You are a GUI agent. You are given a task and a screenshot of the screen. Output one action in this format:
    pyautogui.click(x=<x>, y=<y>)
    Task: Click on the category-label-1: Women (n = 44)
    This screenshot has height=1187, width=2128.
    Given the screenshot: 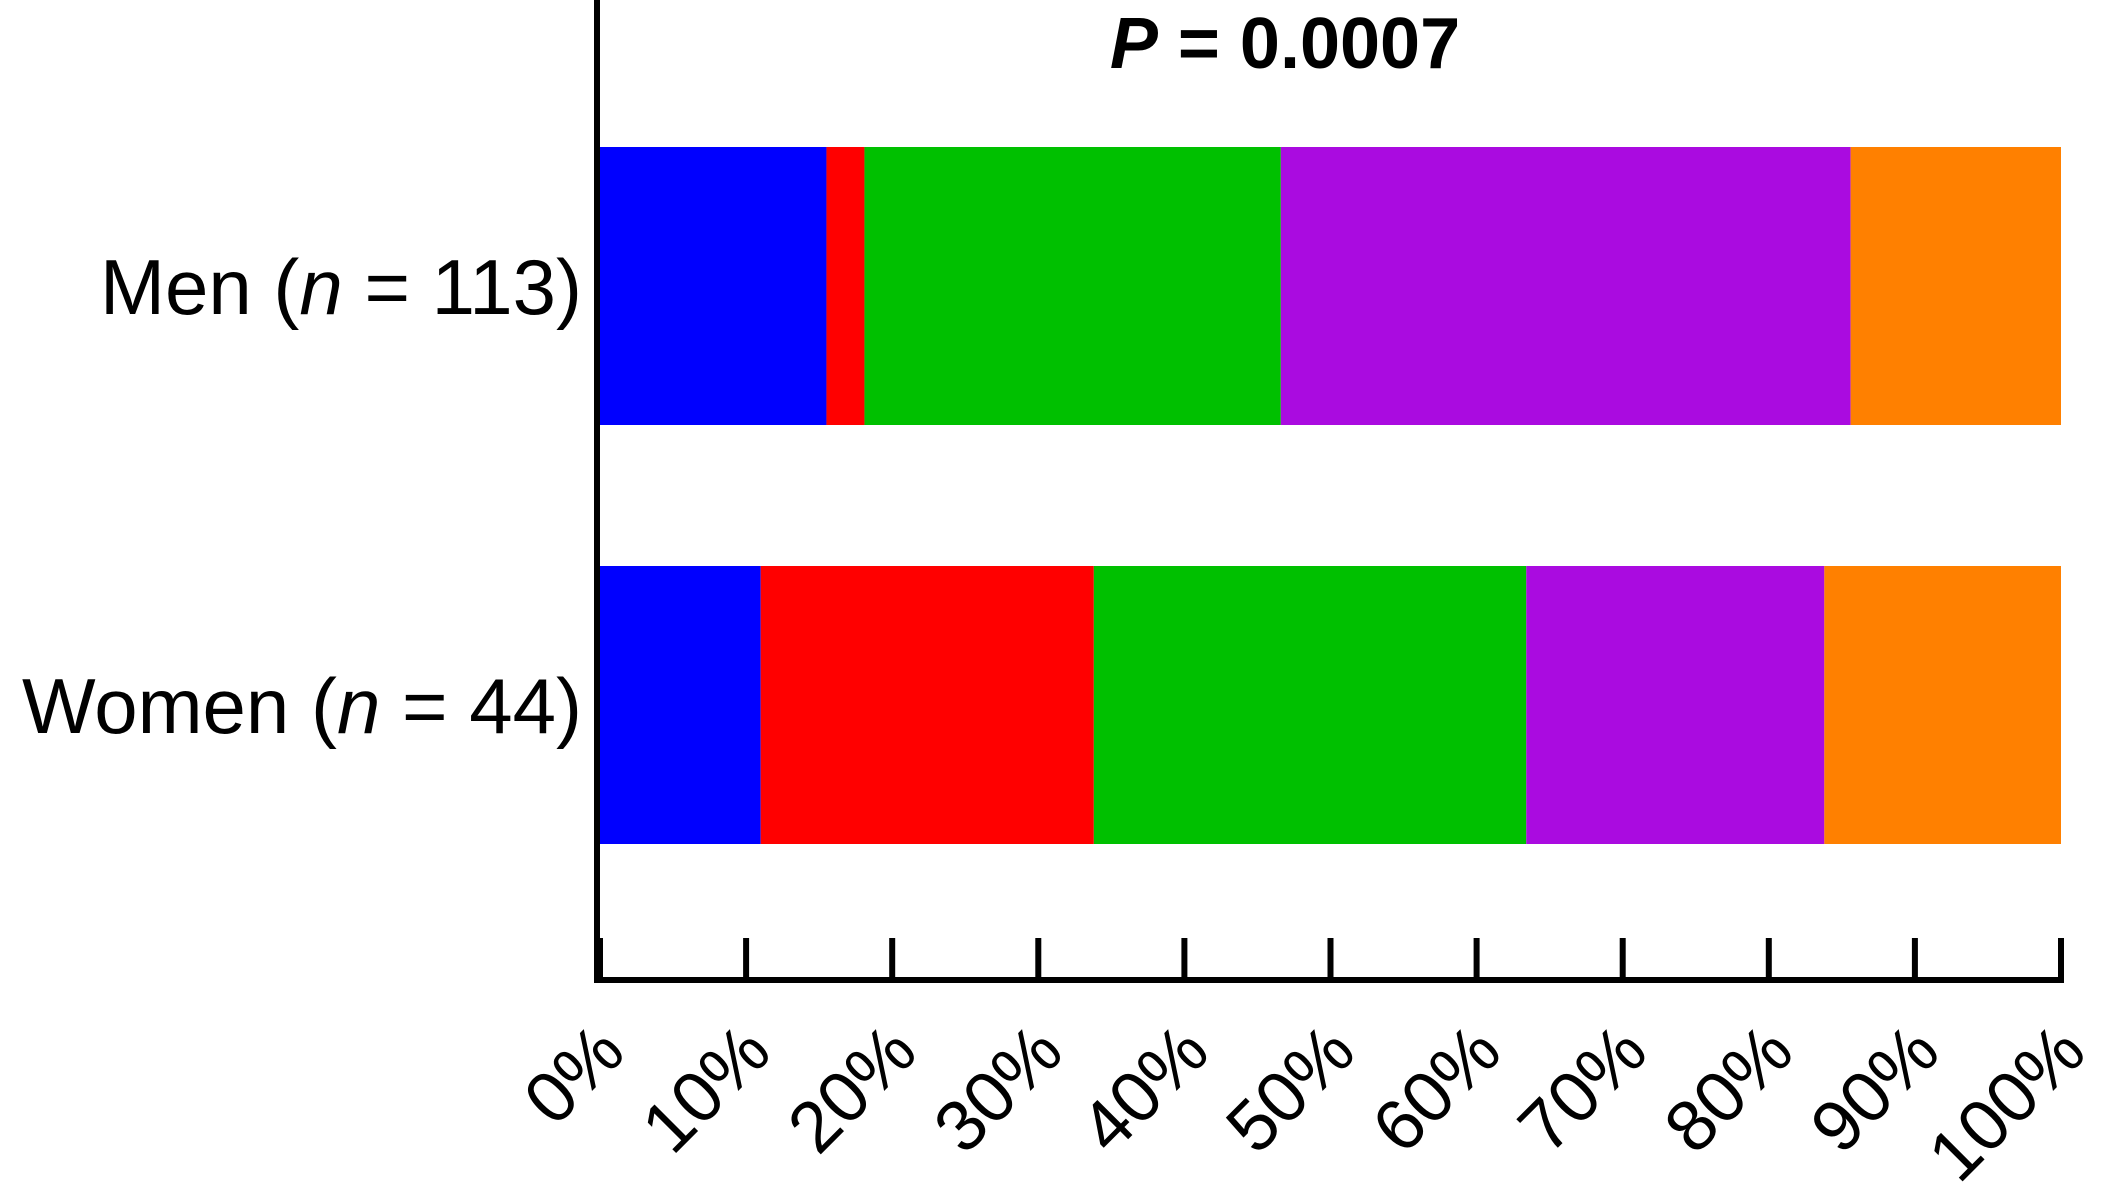 What is the action you would take?
    pyautogui.click(x=302, y=706)
    